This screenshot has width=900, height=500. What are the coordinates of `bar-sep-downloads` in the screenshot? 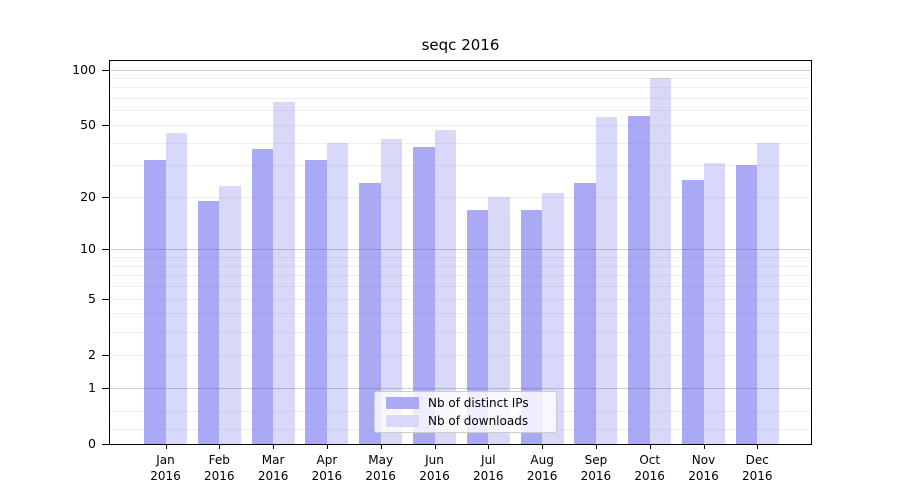 It's located at (606, 280).